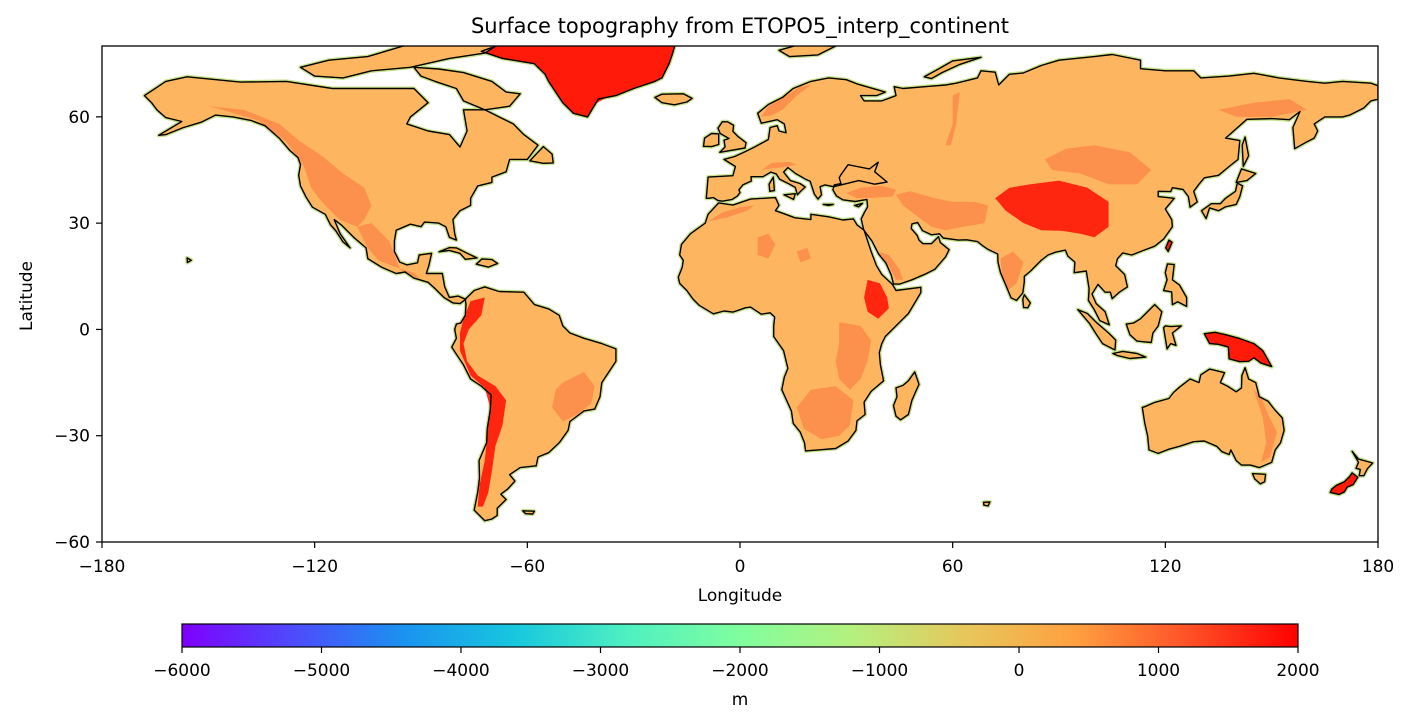 This screenshot has height=724, width=1412. What do you see at coordinates (740, 567) in the screenshot?
I see `longitude-tick-label: 0` at bounding box center [740, 567].